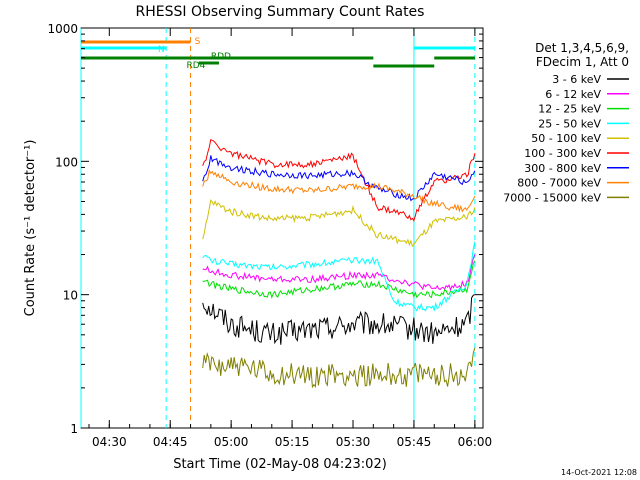 This screenshot has width=640, height=480. I want to click on series-line-100-300-kev, so click(339, 180).